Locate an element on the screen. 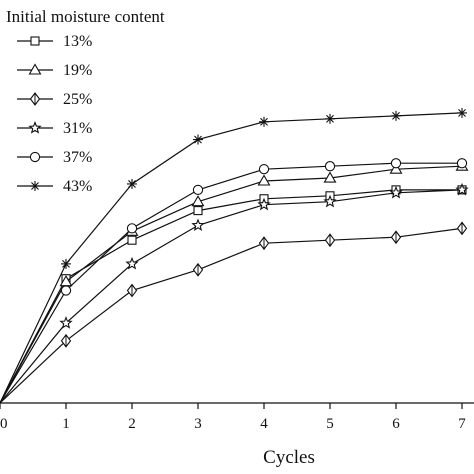 The width and height of the screenshot is (474, 474). legend-marker-square is located at coordinates (35, 41).